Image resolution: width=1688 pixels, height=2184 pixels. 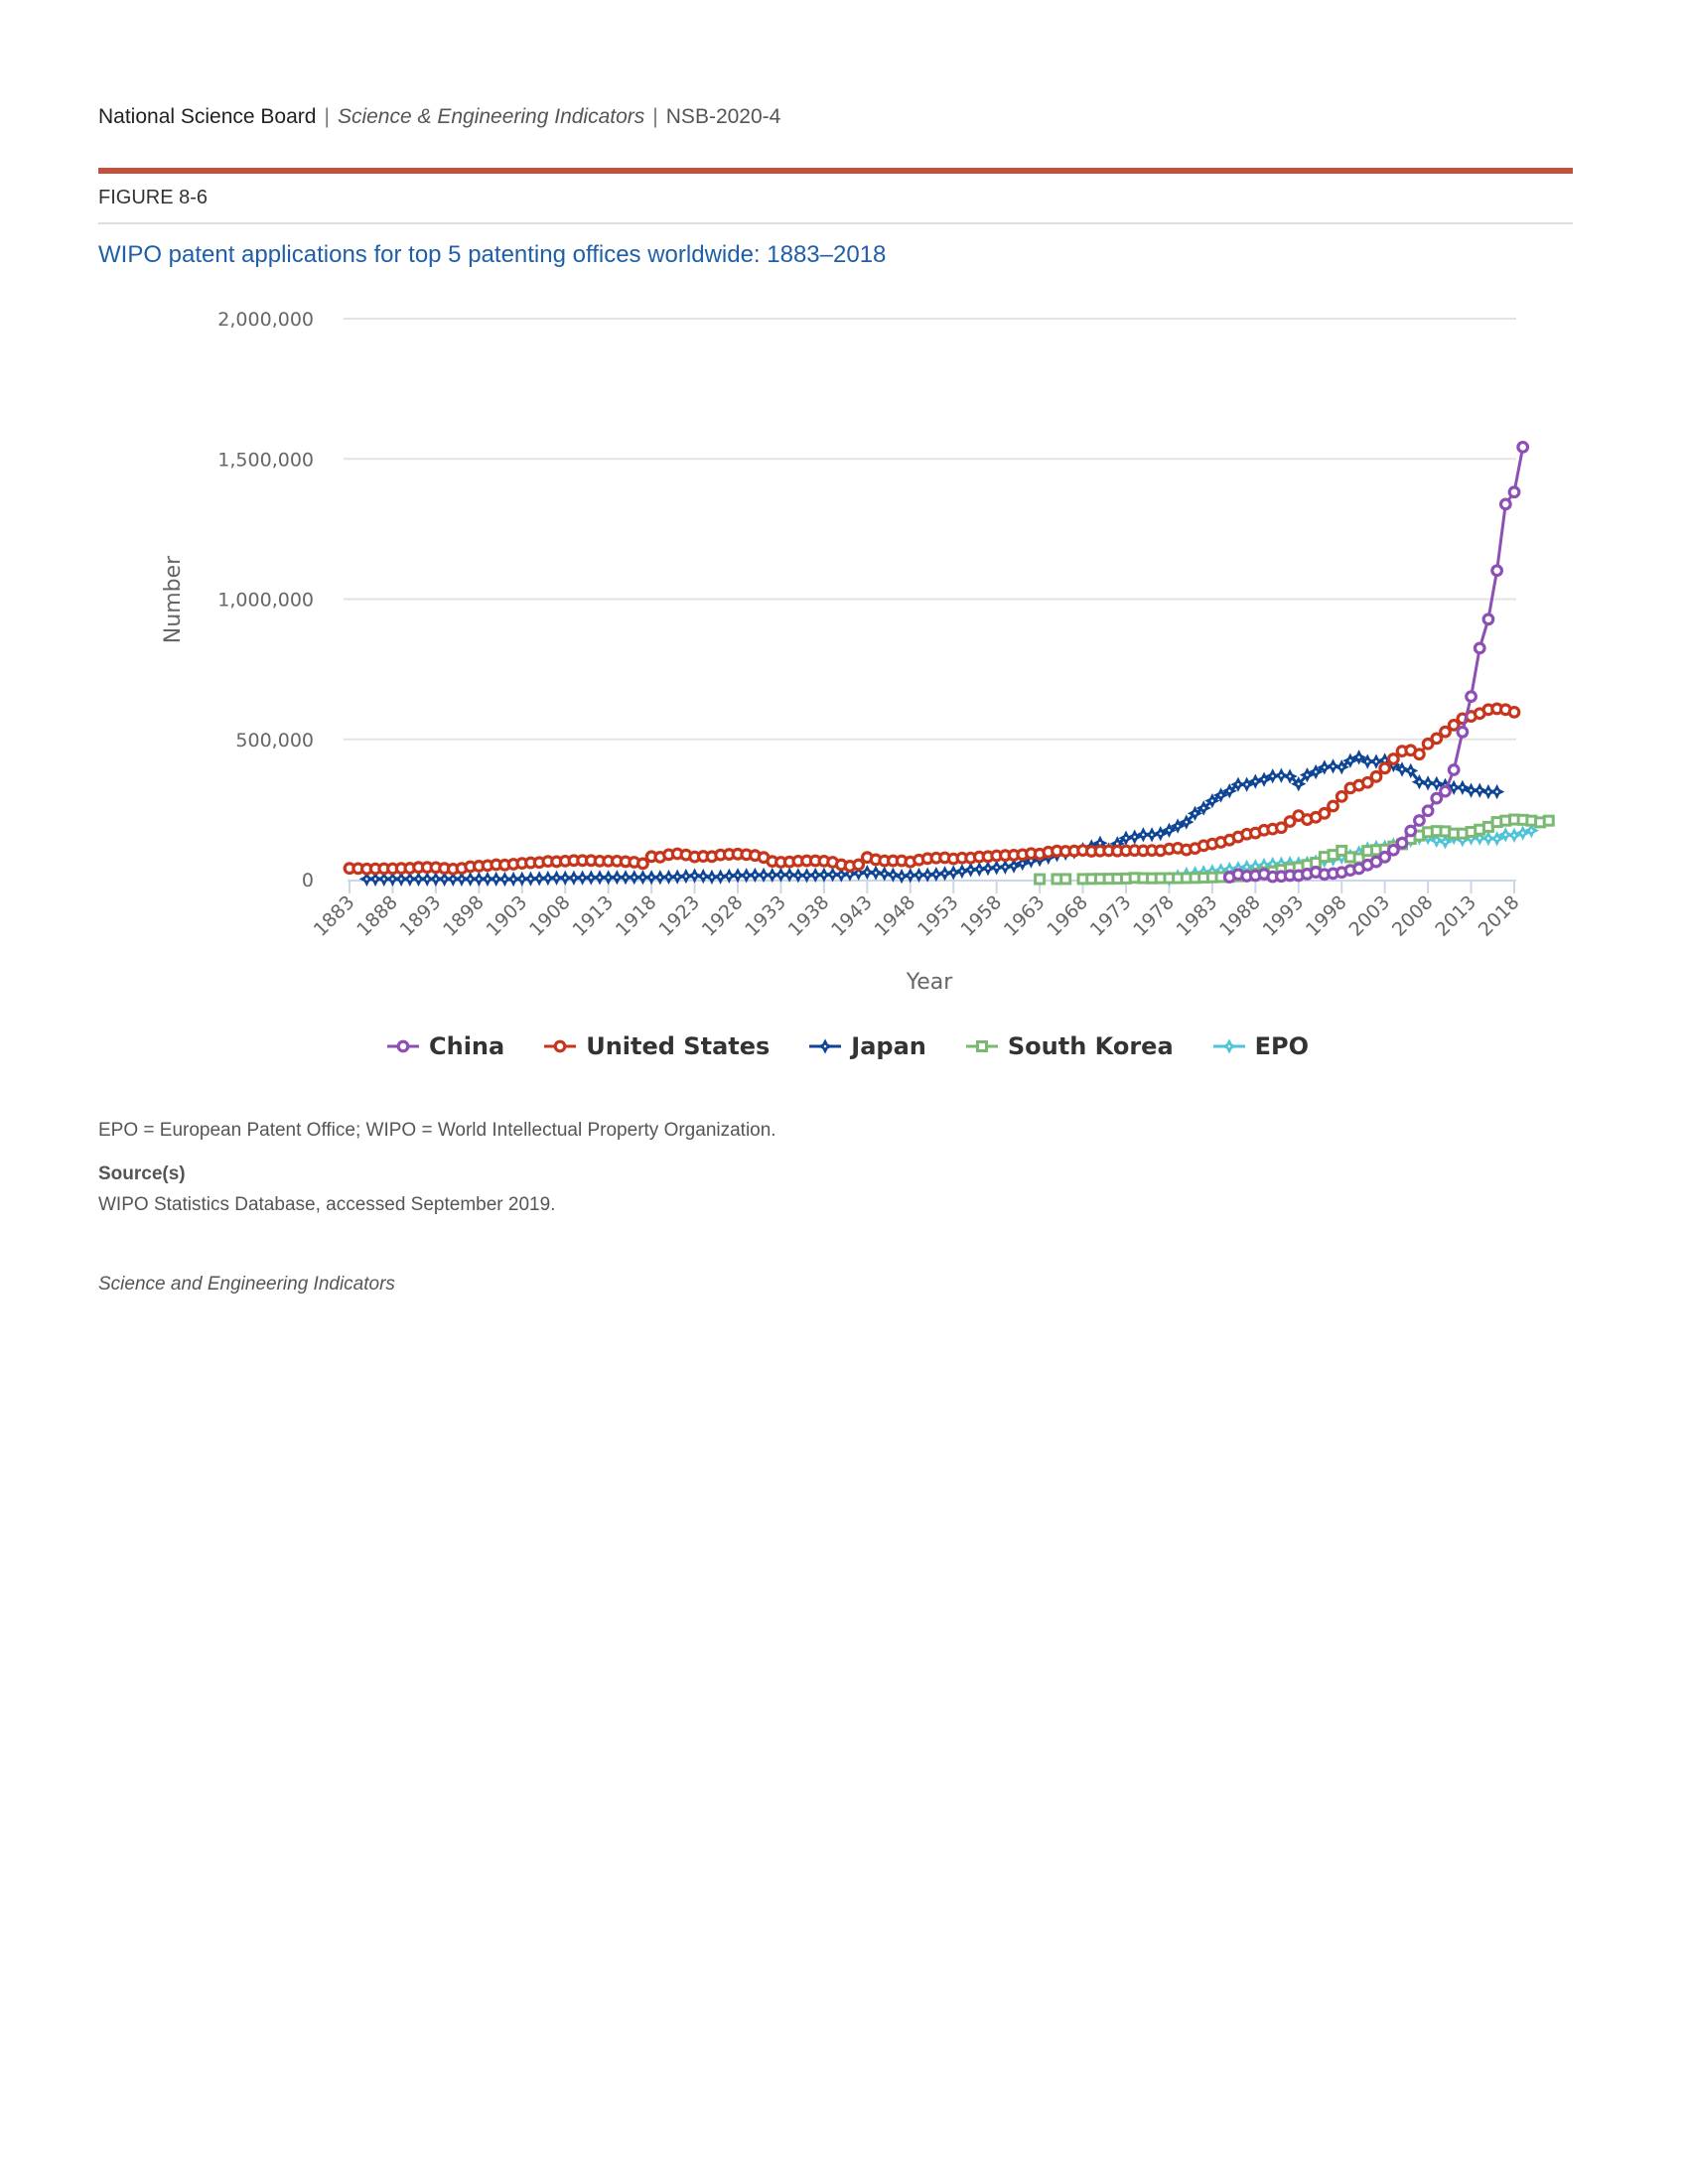 I want to click on series-south-korea, so click(x=1294, y=849).